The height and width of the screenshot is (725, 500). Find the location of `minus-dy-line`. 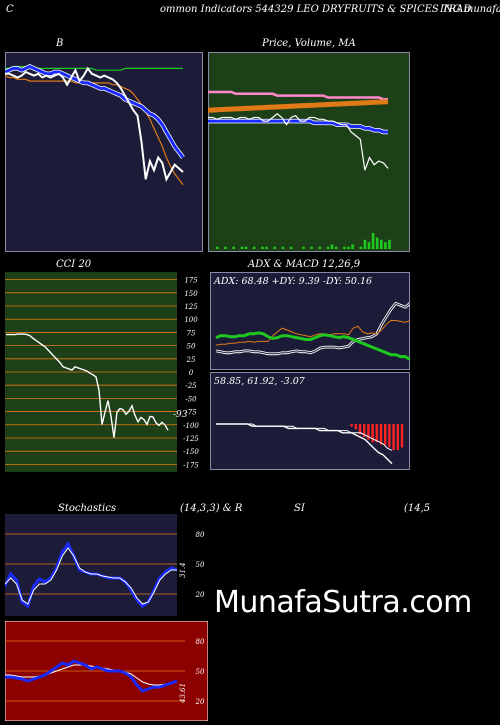

minus-dy-line is located at coordinates (312, 333).